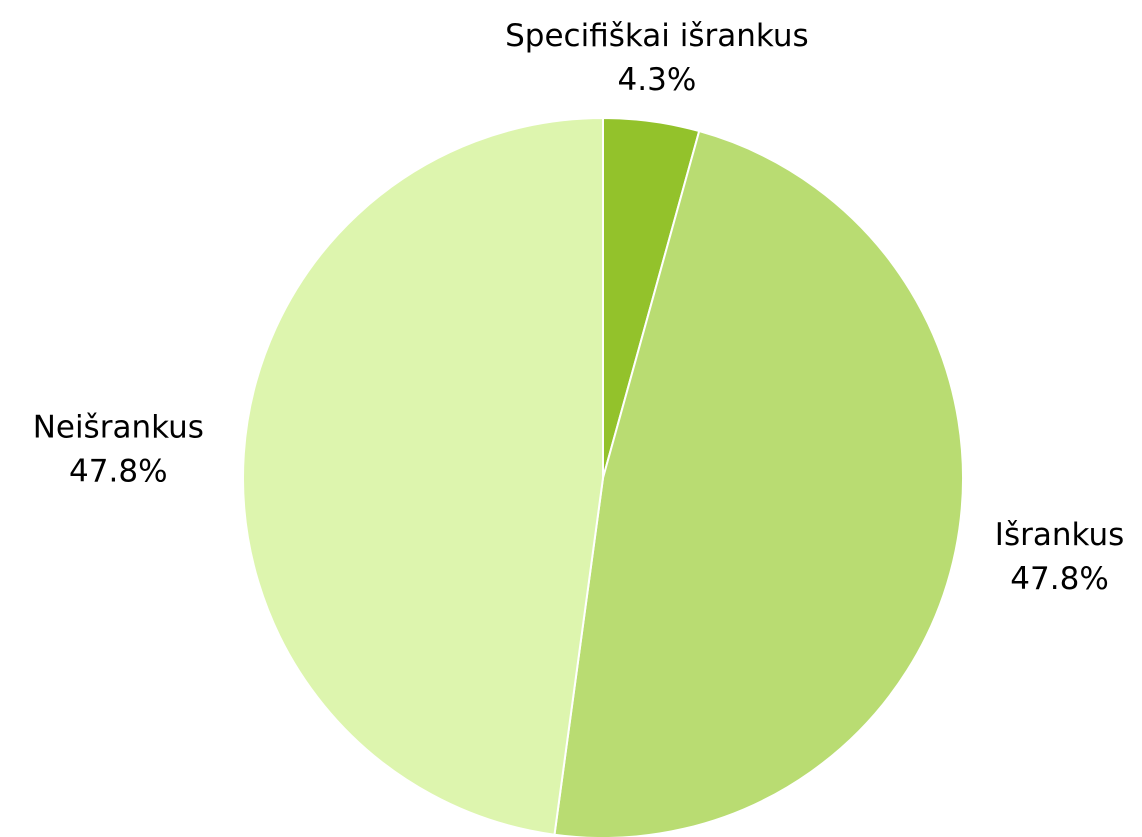  I want to click on slice-value-label: 4.3%, so click(657, 80).